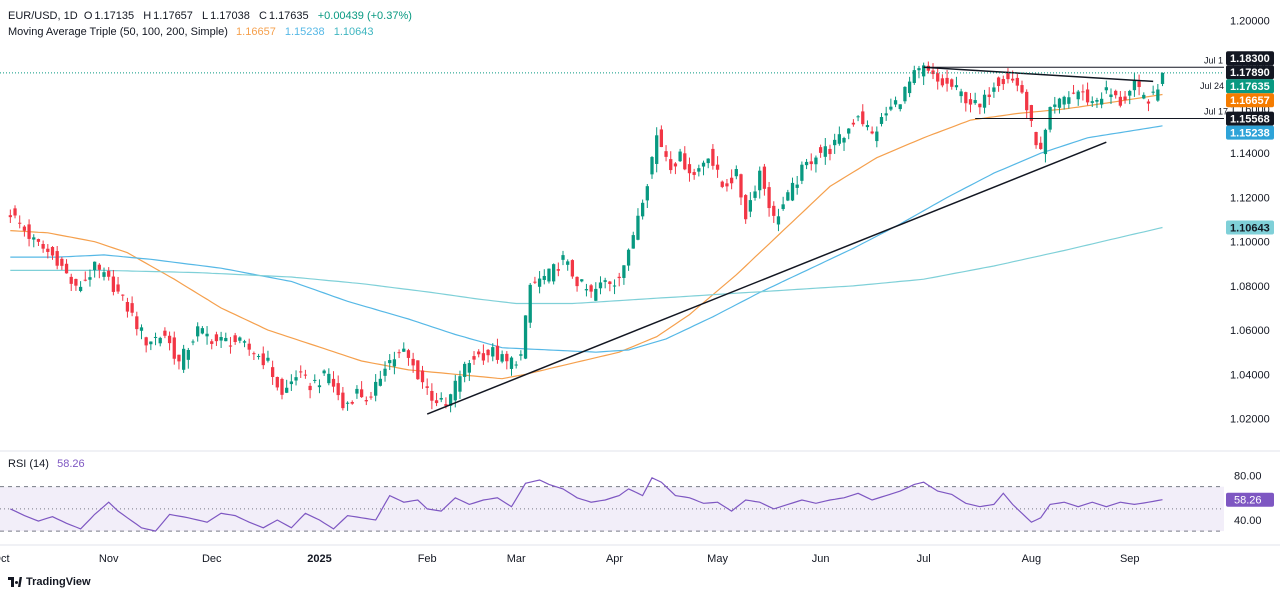  What do you see at coordinates (49, 582) in the screenshot?
I see `tradingview-logo: TradingView` at bounding box center [49, 582].